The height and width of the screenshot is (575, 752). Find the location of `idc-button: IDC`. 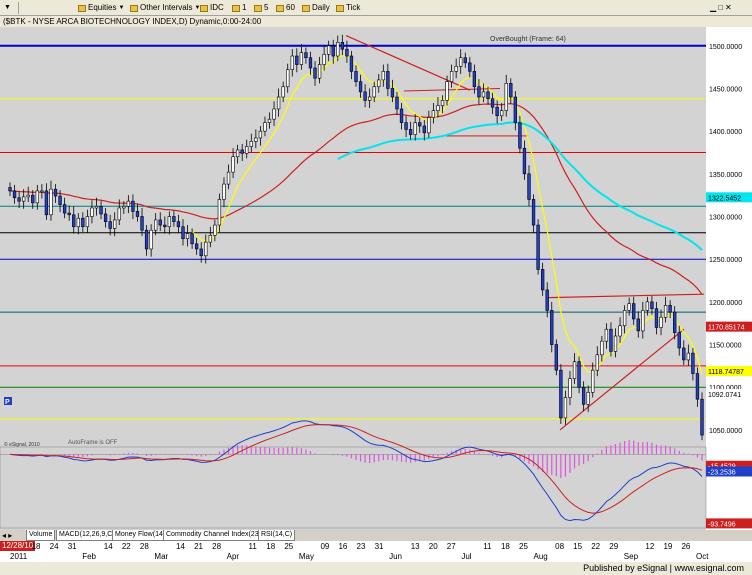

idc-button: IDC is located at coordinates (212, 8).